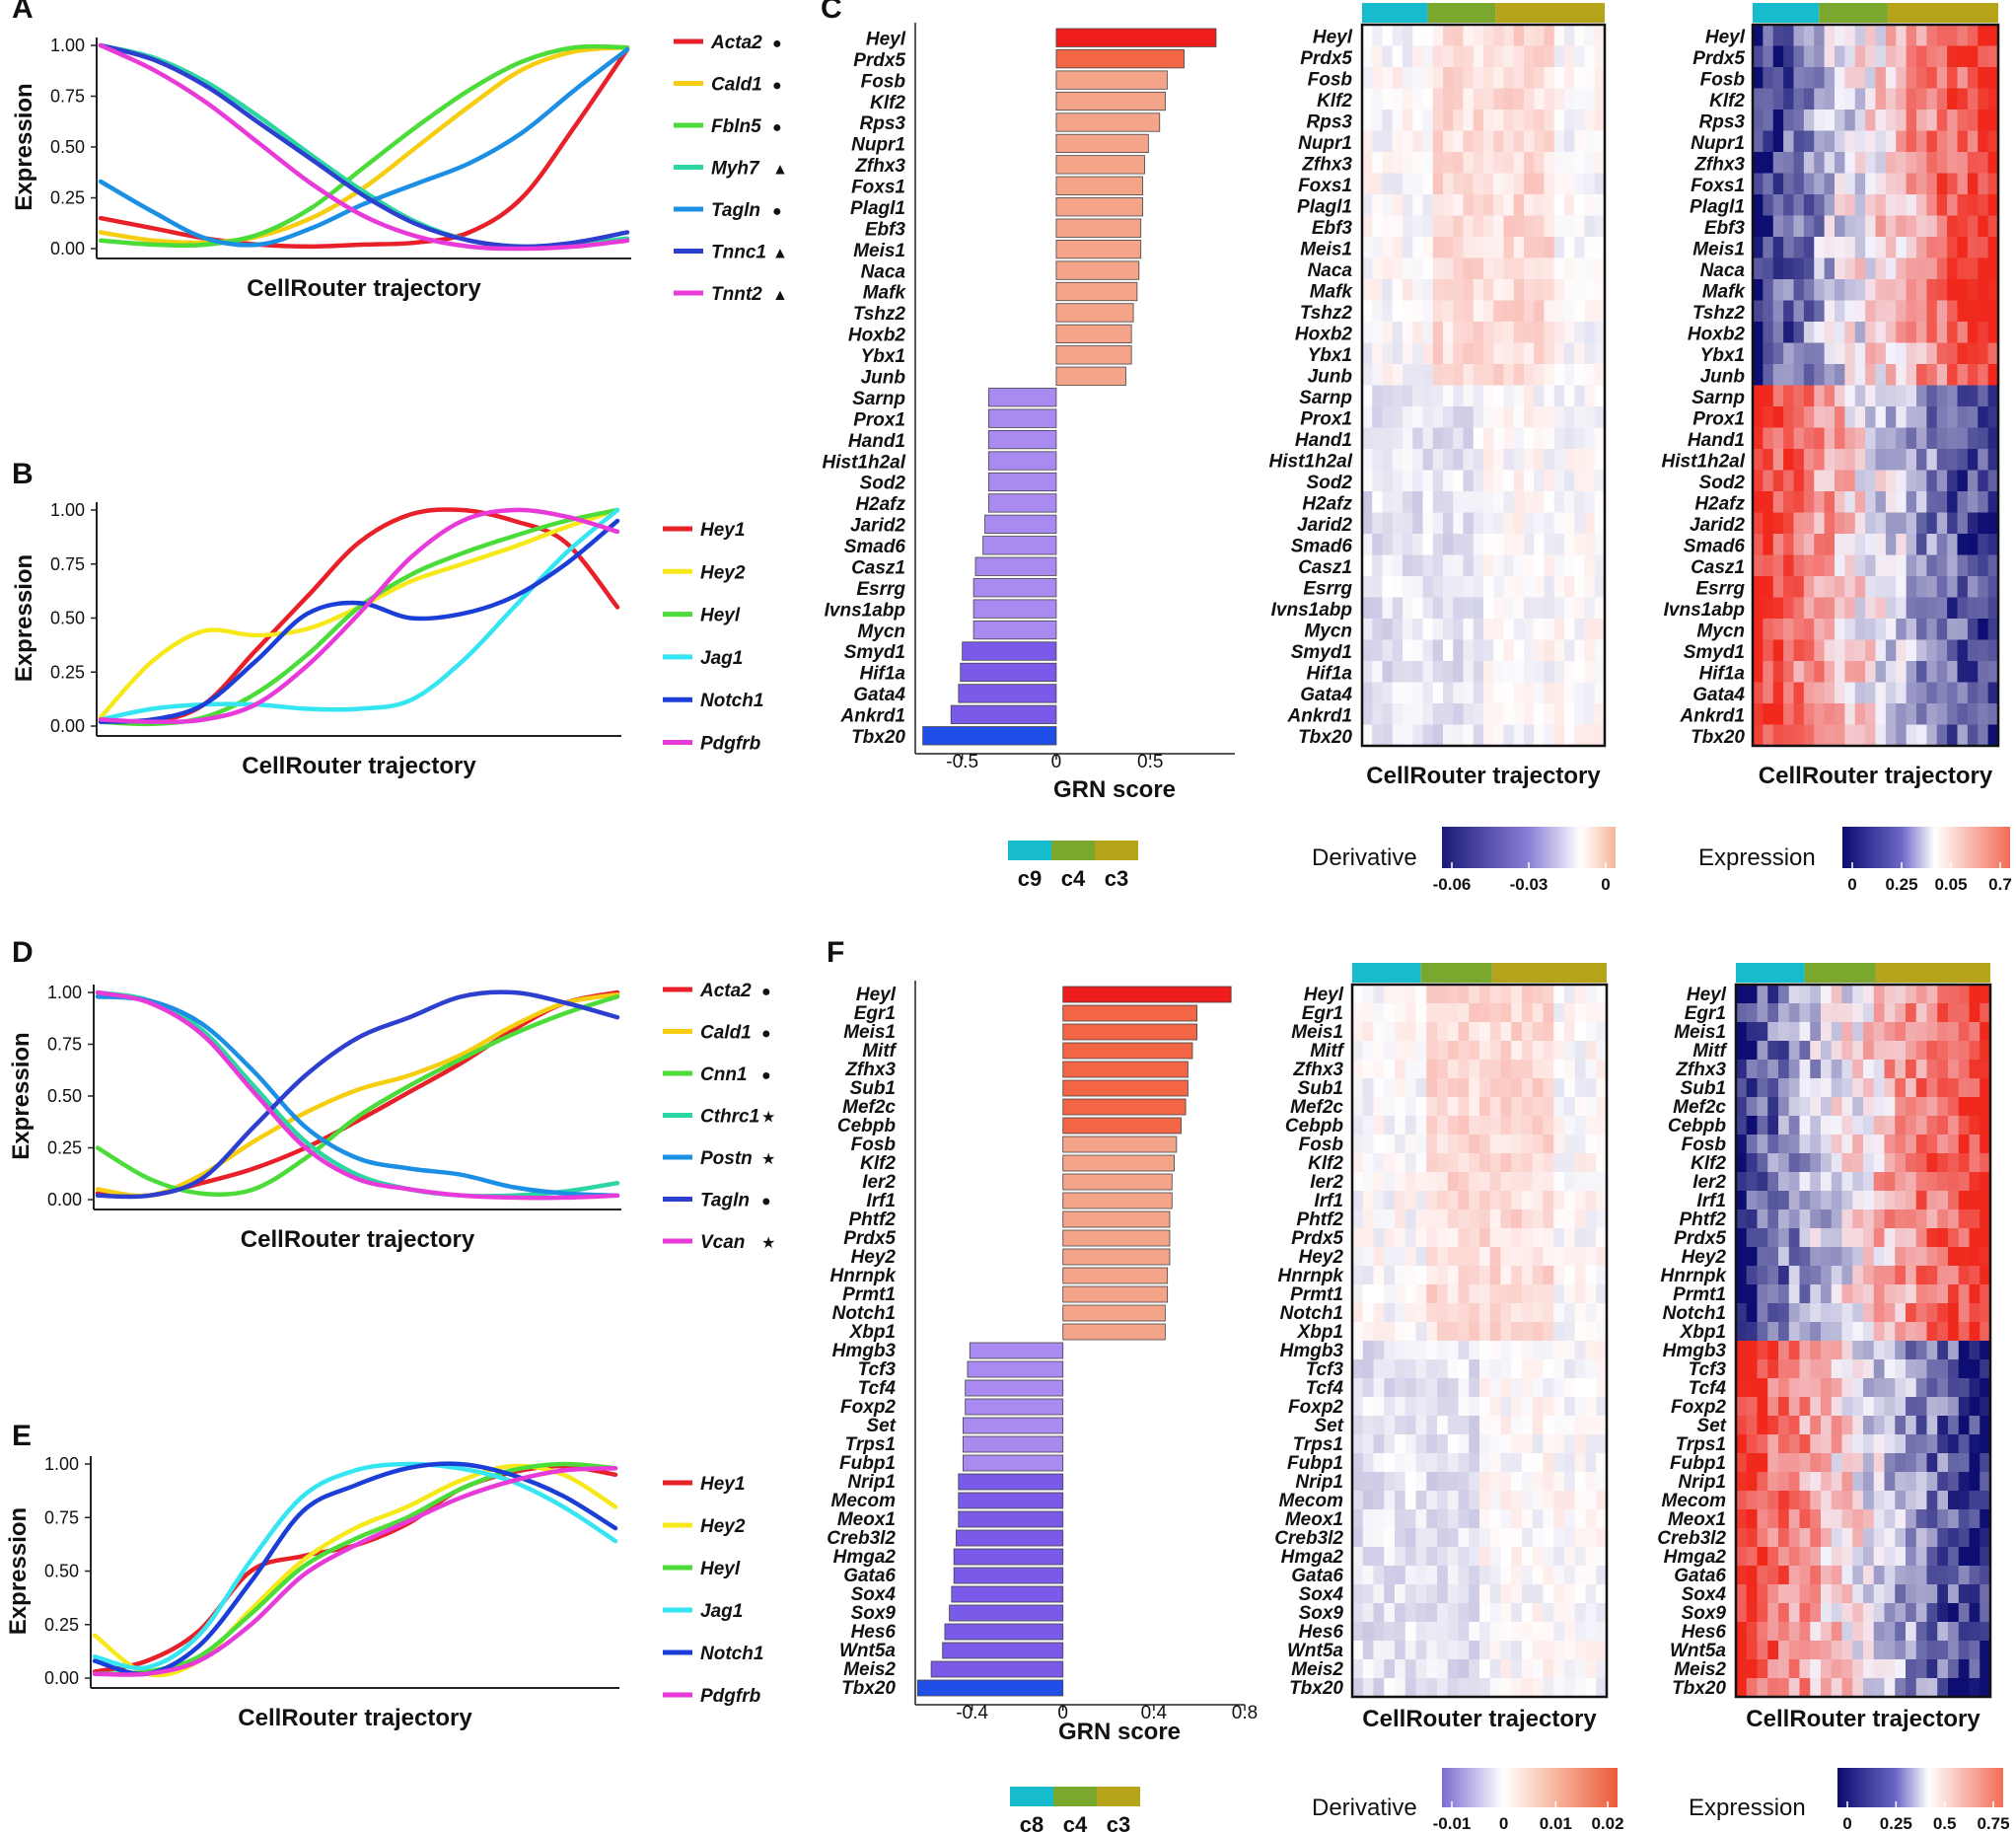  I want to click on category-label: Egr1, so click(875, 1013).